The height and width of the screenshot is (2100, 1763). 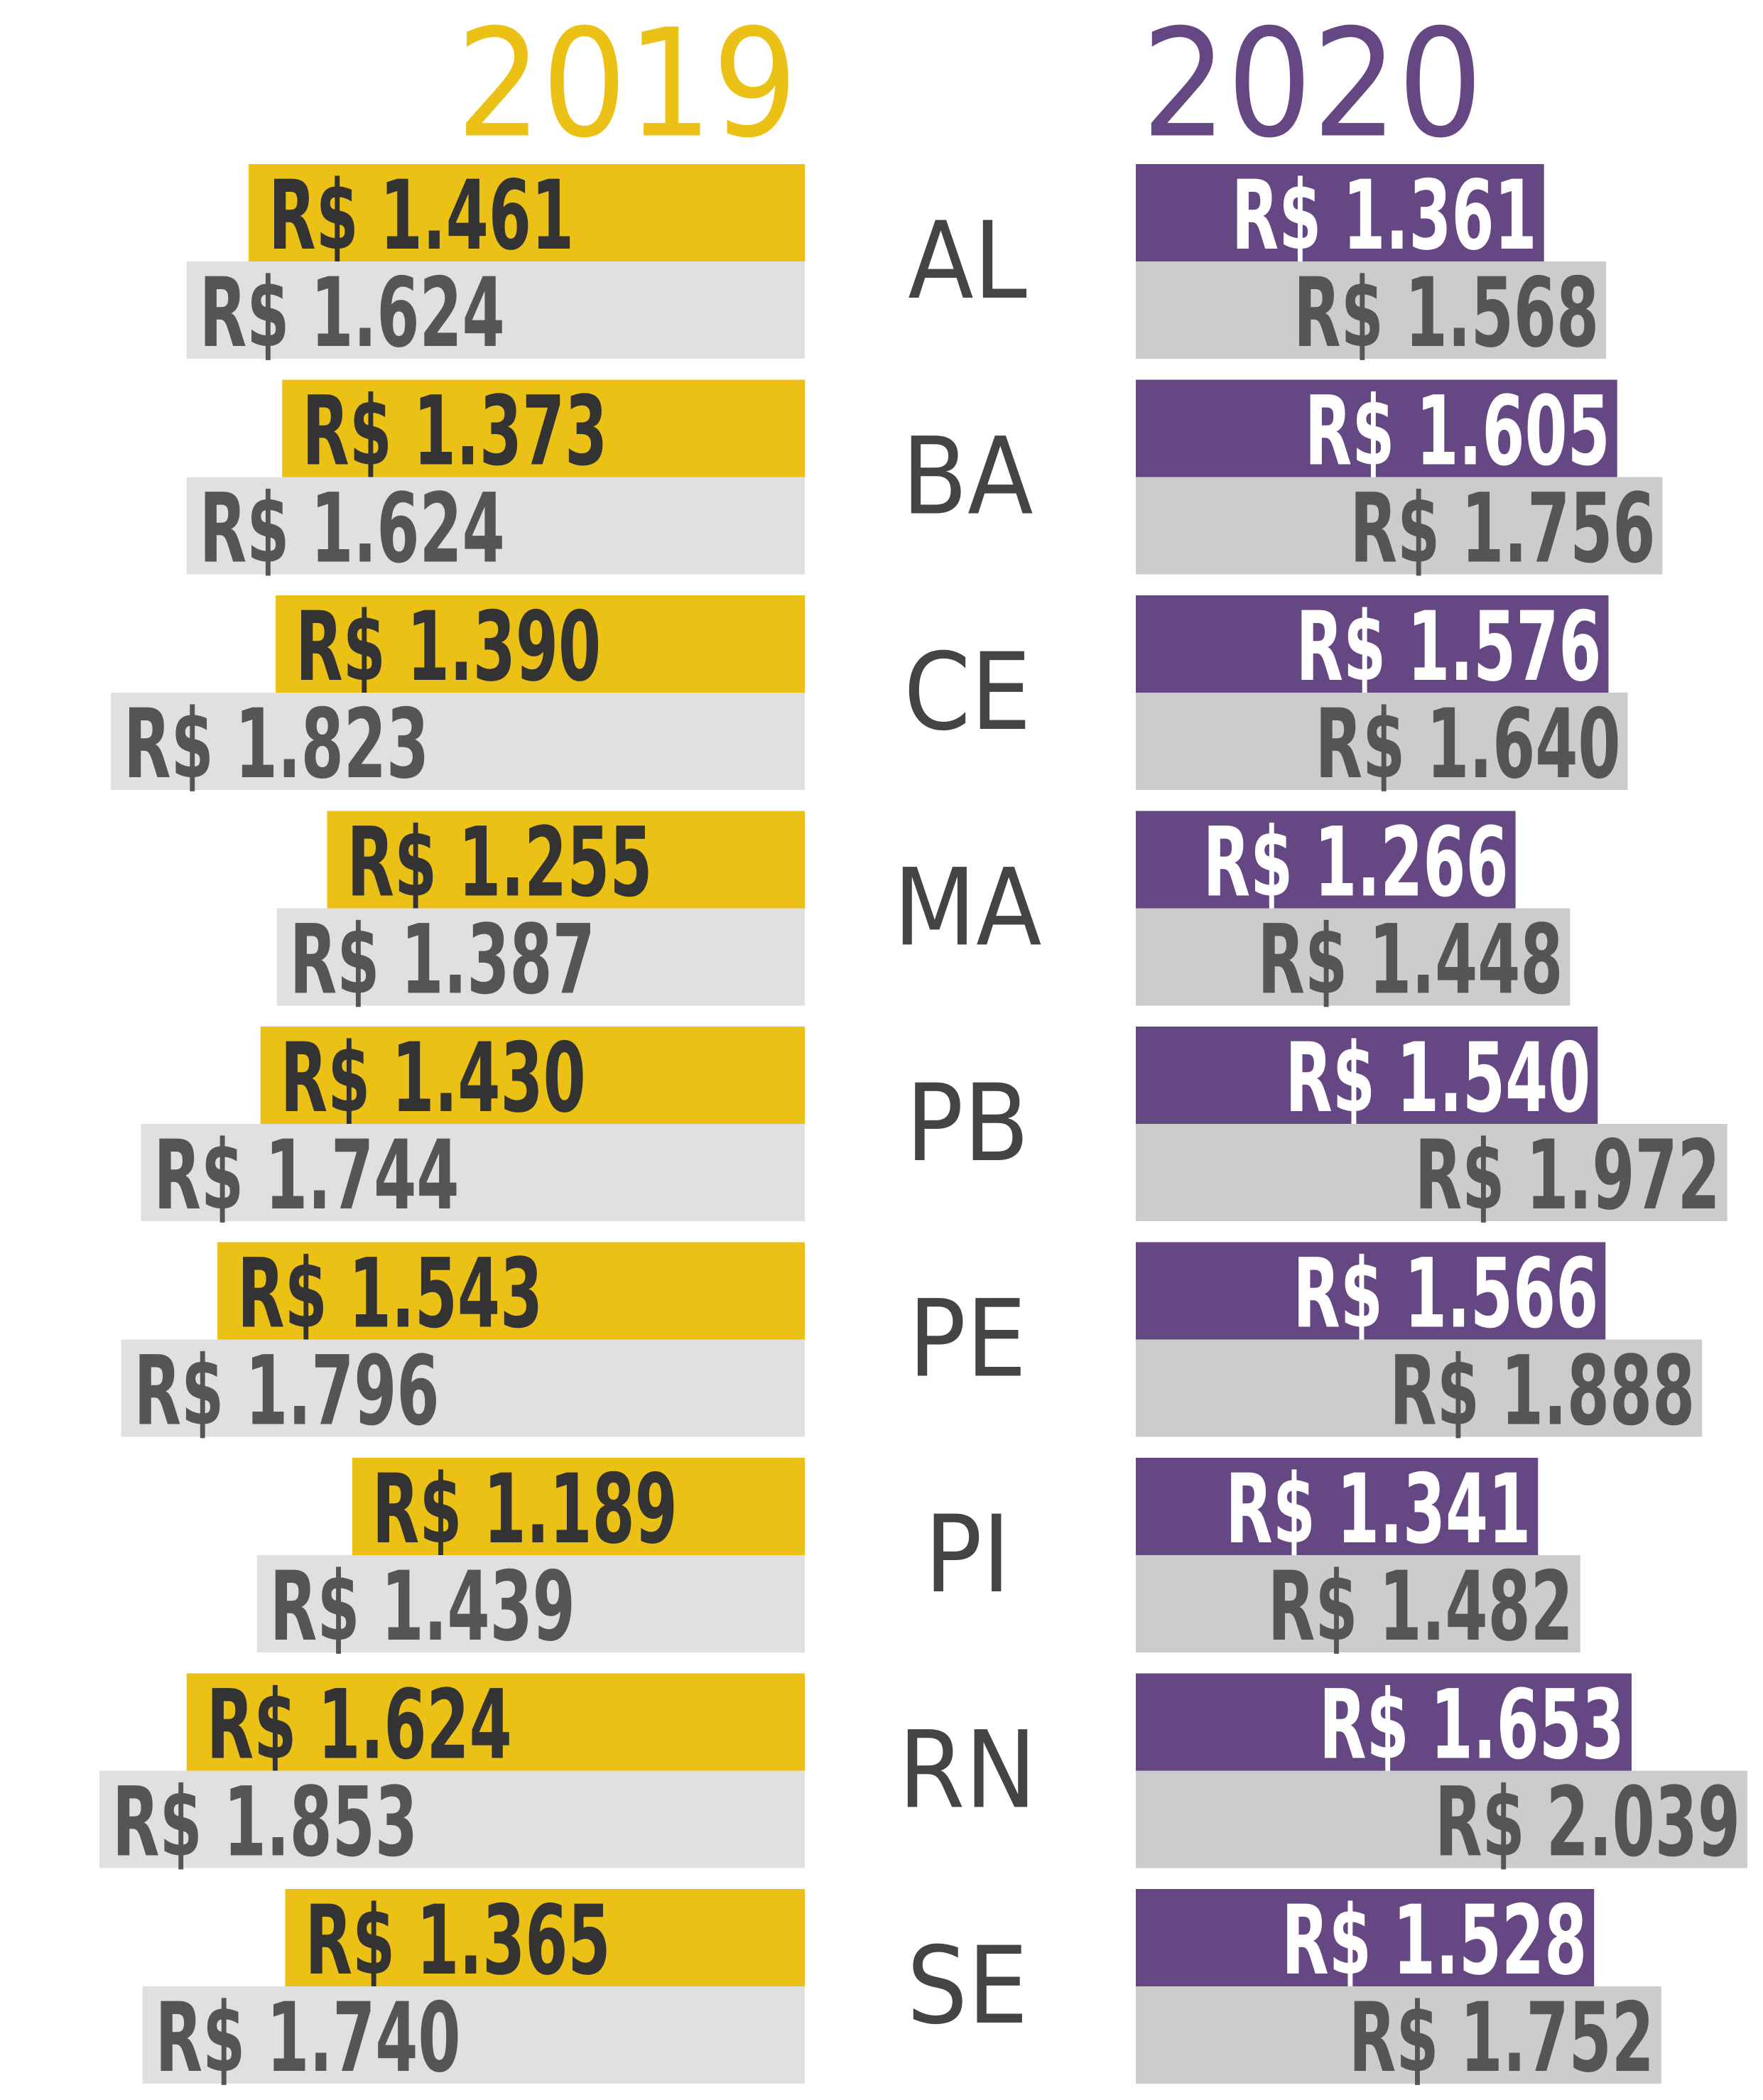 I want to click on value-label: R$ 1.640, so click(x=1468, y=744).